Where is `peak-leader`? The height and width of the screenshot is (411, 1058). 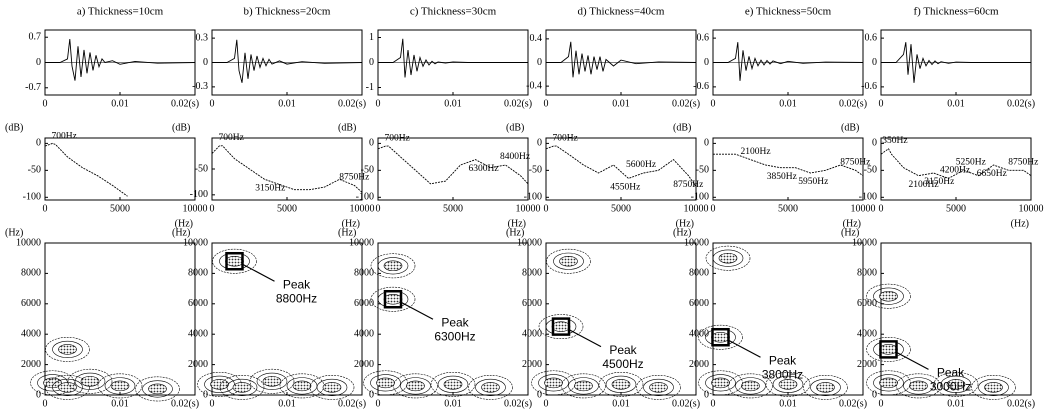
peak-leader is located at coordinates (585, 338).